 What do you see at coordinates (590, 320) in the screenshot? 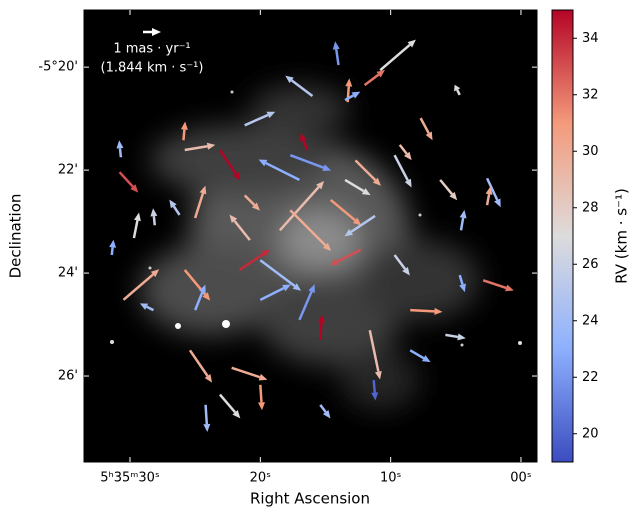
I see `colorbar-tick-label: 24` at bounding box center [590, 320].